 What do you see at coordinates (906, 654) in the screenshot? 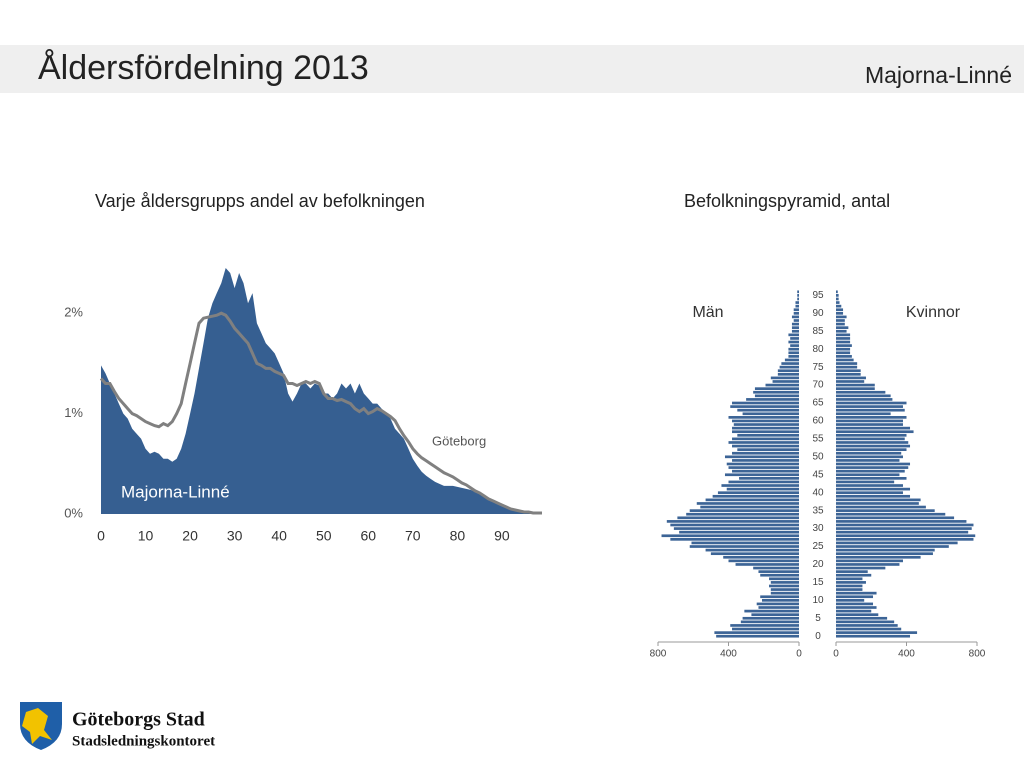
I see `x-tick-label: 400` at bounding box center [906, 654].